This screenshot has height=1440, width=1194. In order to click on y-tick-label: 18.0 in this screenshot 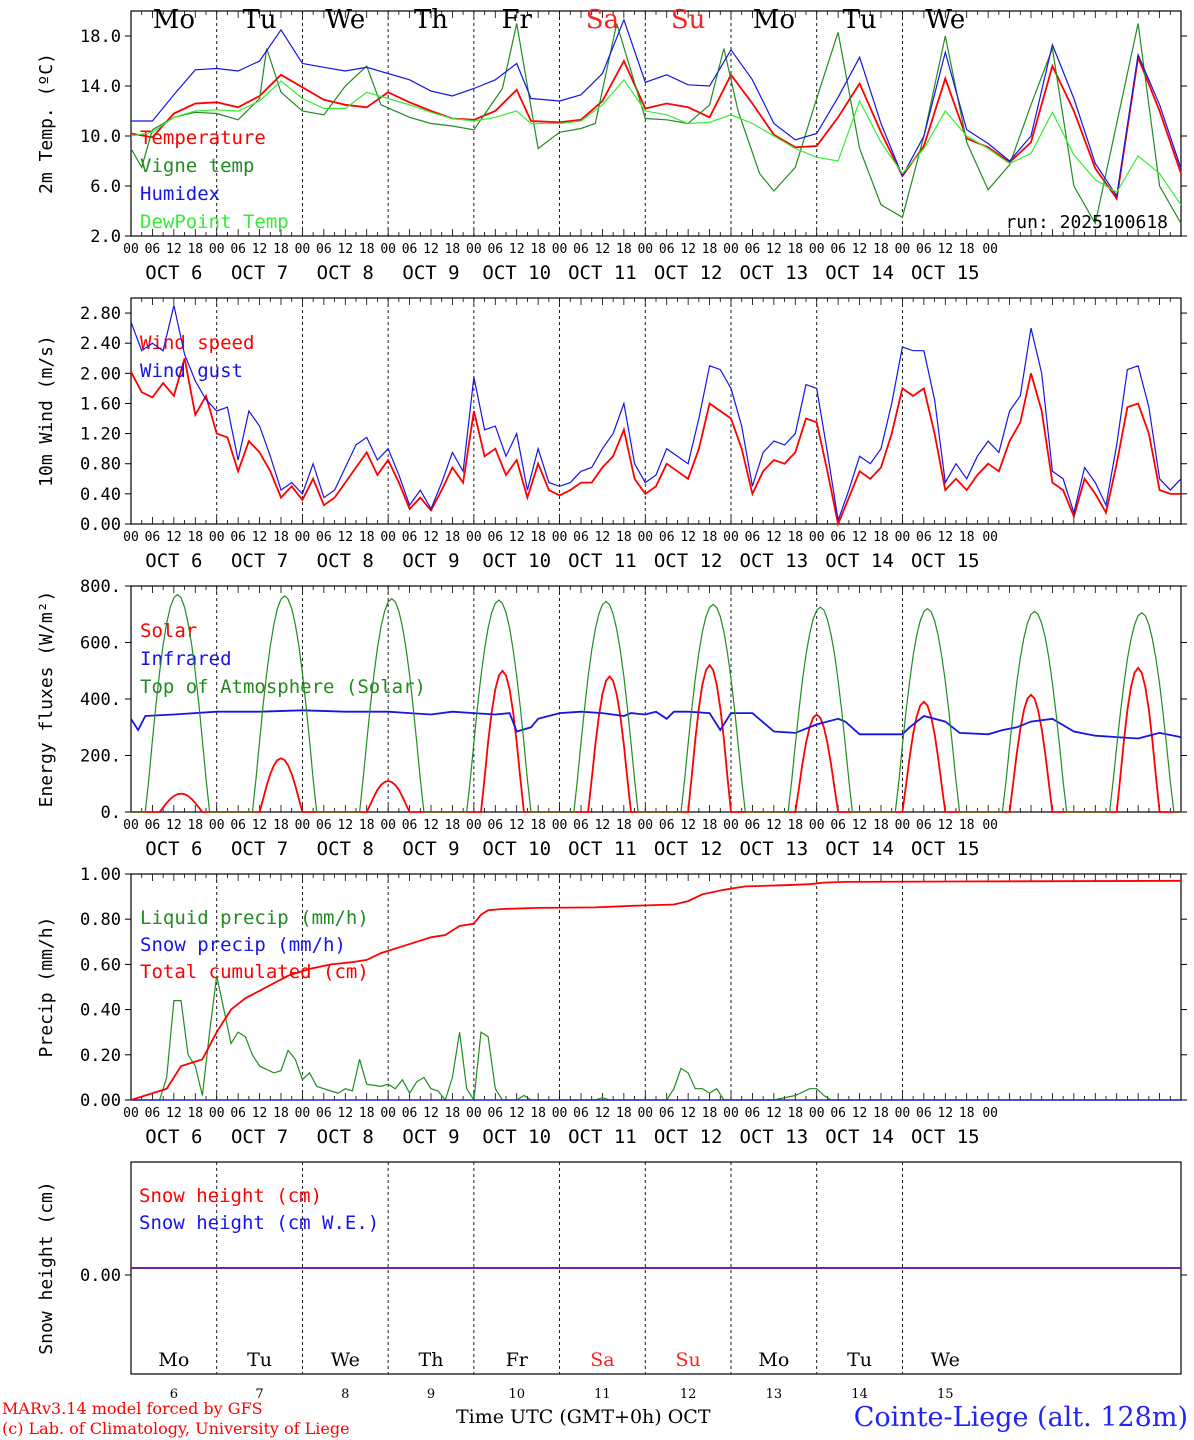, I will do `click(100, 37)`.